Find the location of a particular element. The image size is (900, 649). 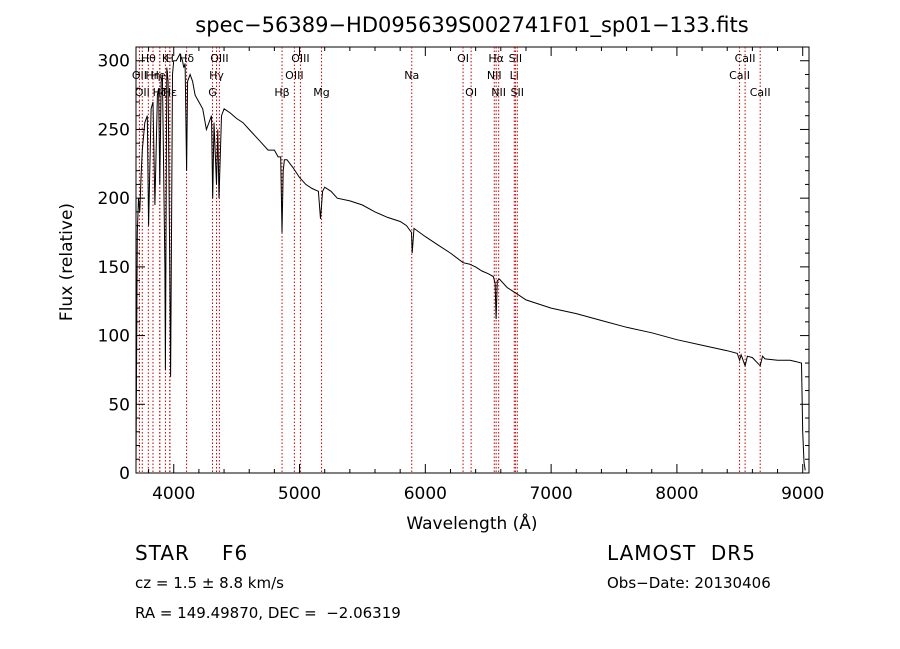

x-axis-label: Wavelength (Å) is located at coordinates (471, 523).